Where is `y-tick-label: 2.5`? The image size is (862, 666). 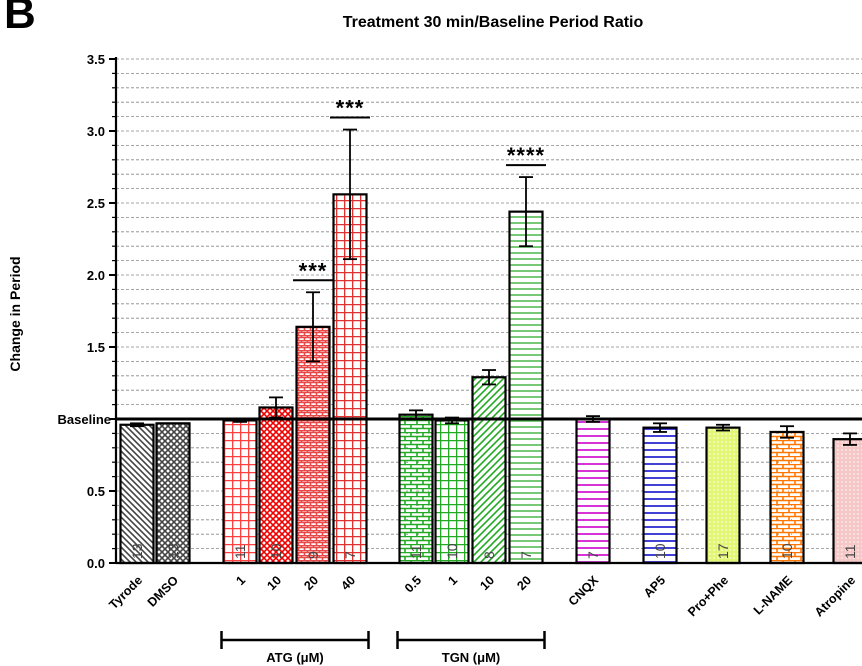 y-tick-label: 2.5 is located at coordinates (96, 203).